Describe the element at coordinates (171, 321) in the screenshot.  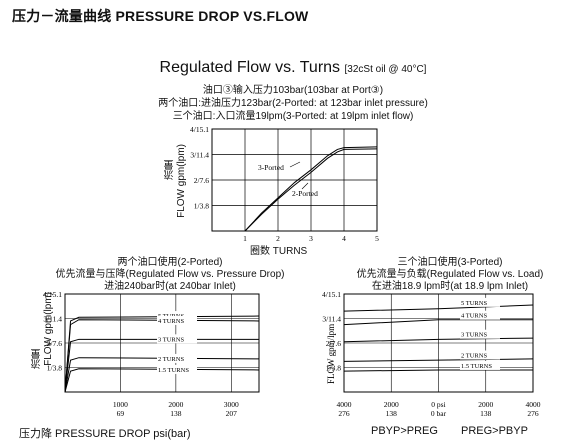
I see `left-turn-label: 4 TURNS` at that location.